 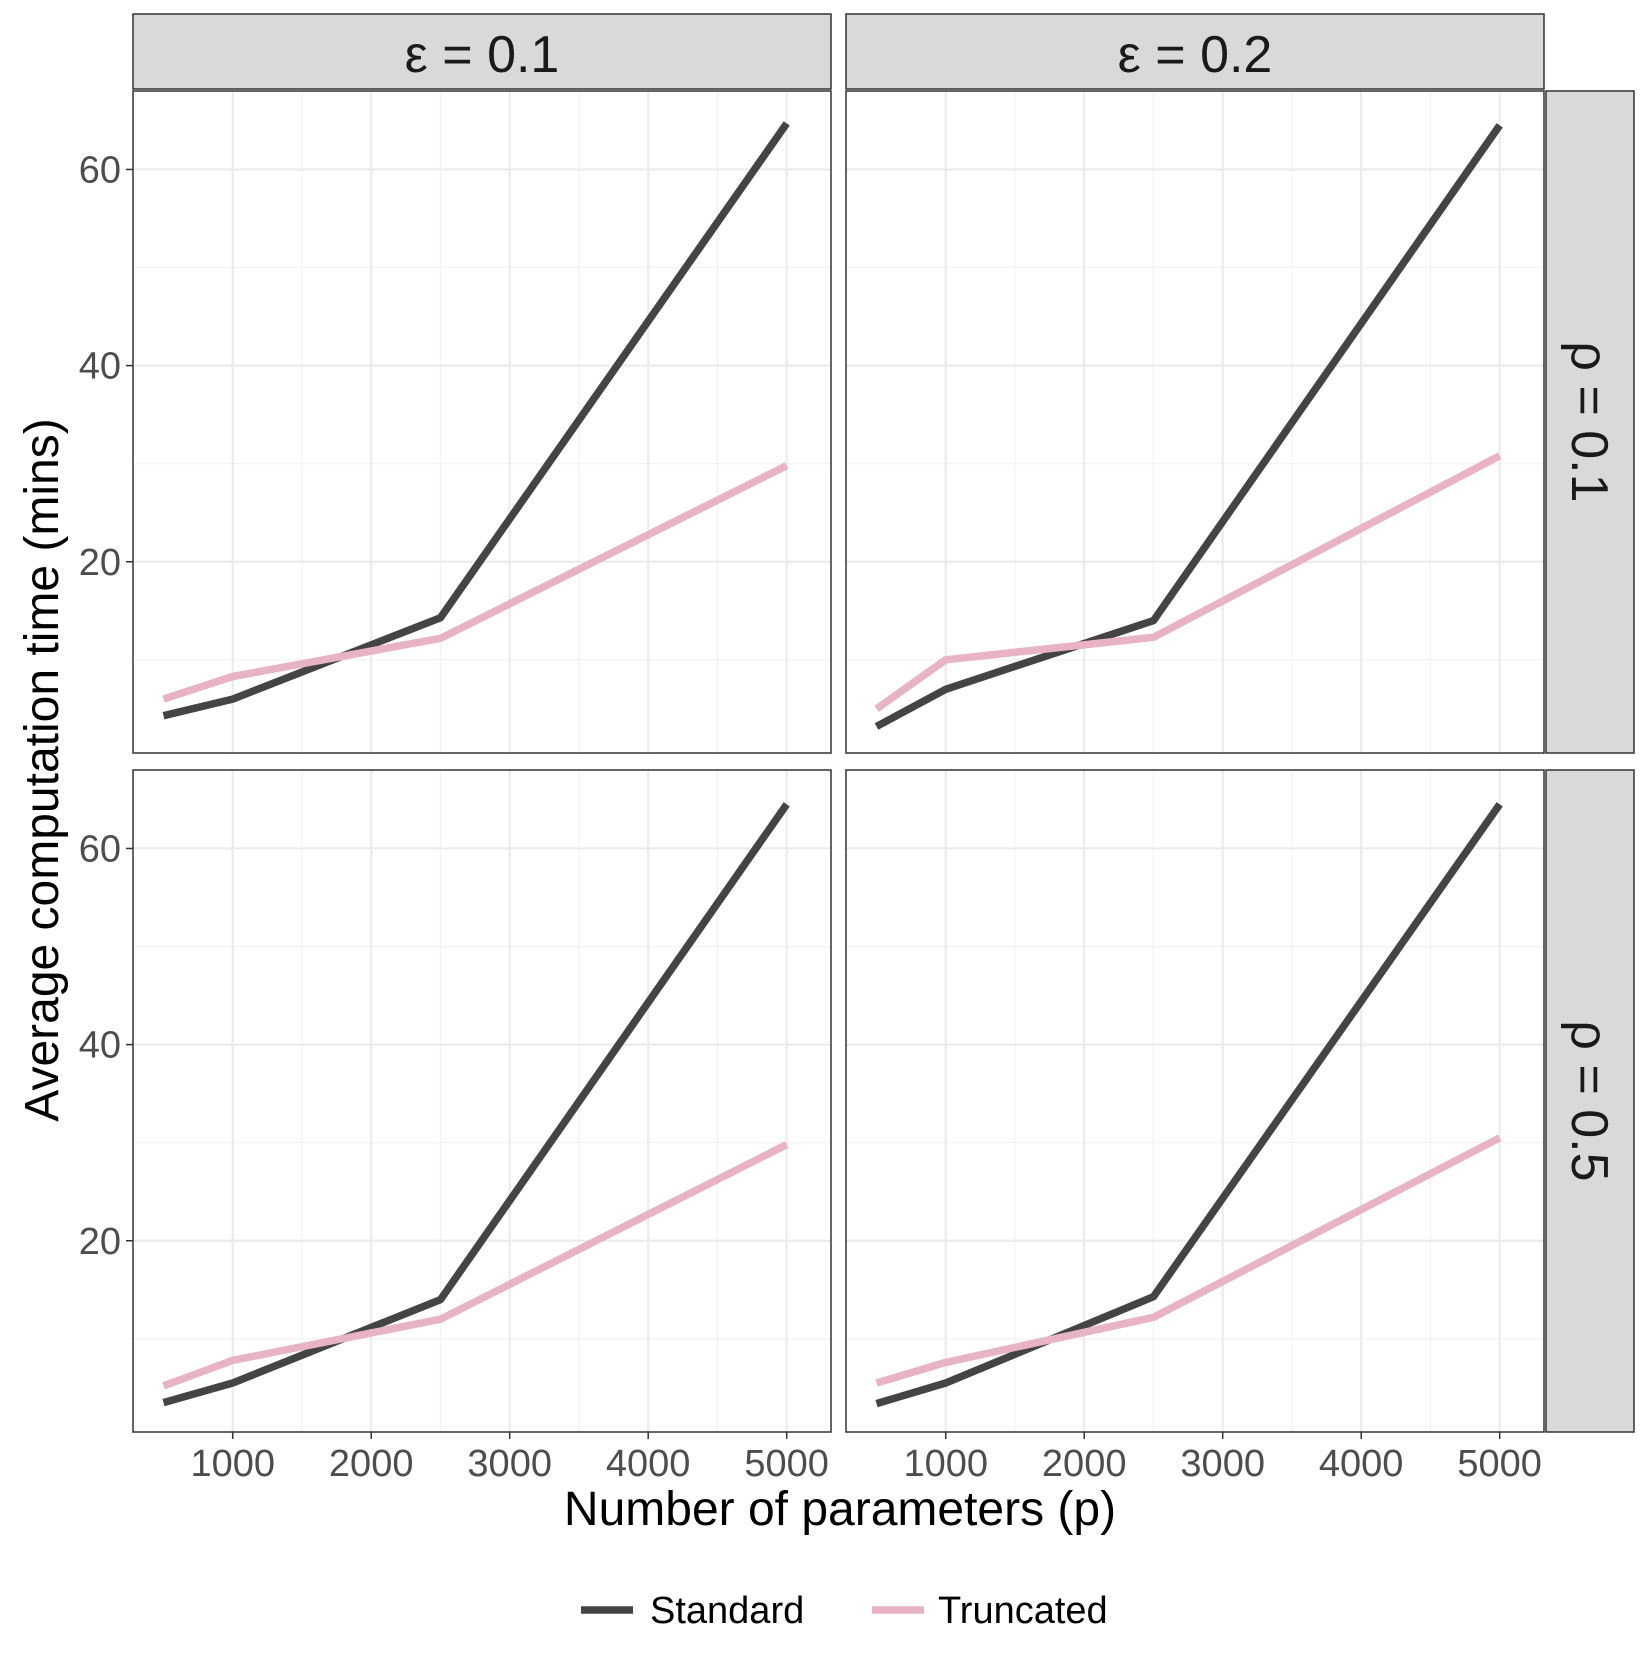 I want to click on y-axis-title: Average computation time (mins), so click(x=42, y=769).